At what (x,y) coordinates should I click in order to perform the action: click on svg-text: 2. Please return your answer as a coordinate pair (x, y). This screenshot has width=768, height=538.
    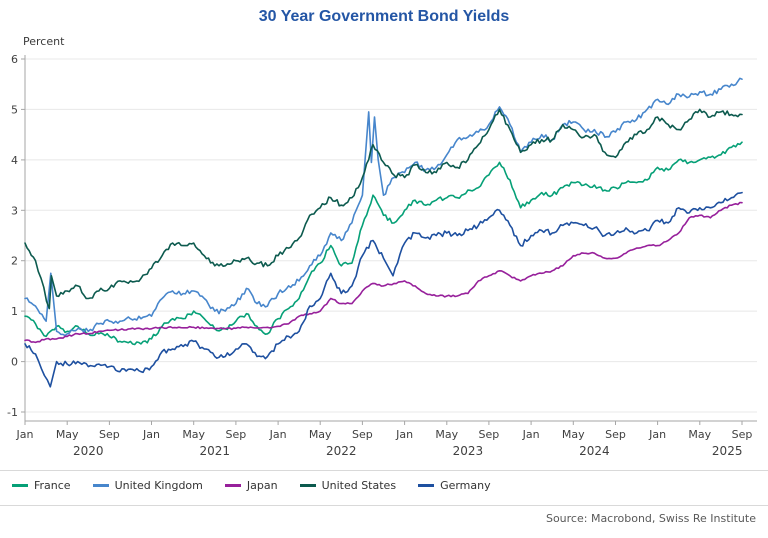
    Looking at the image, I should click on (14, 261).